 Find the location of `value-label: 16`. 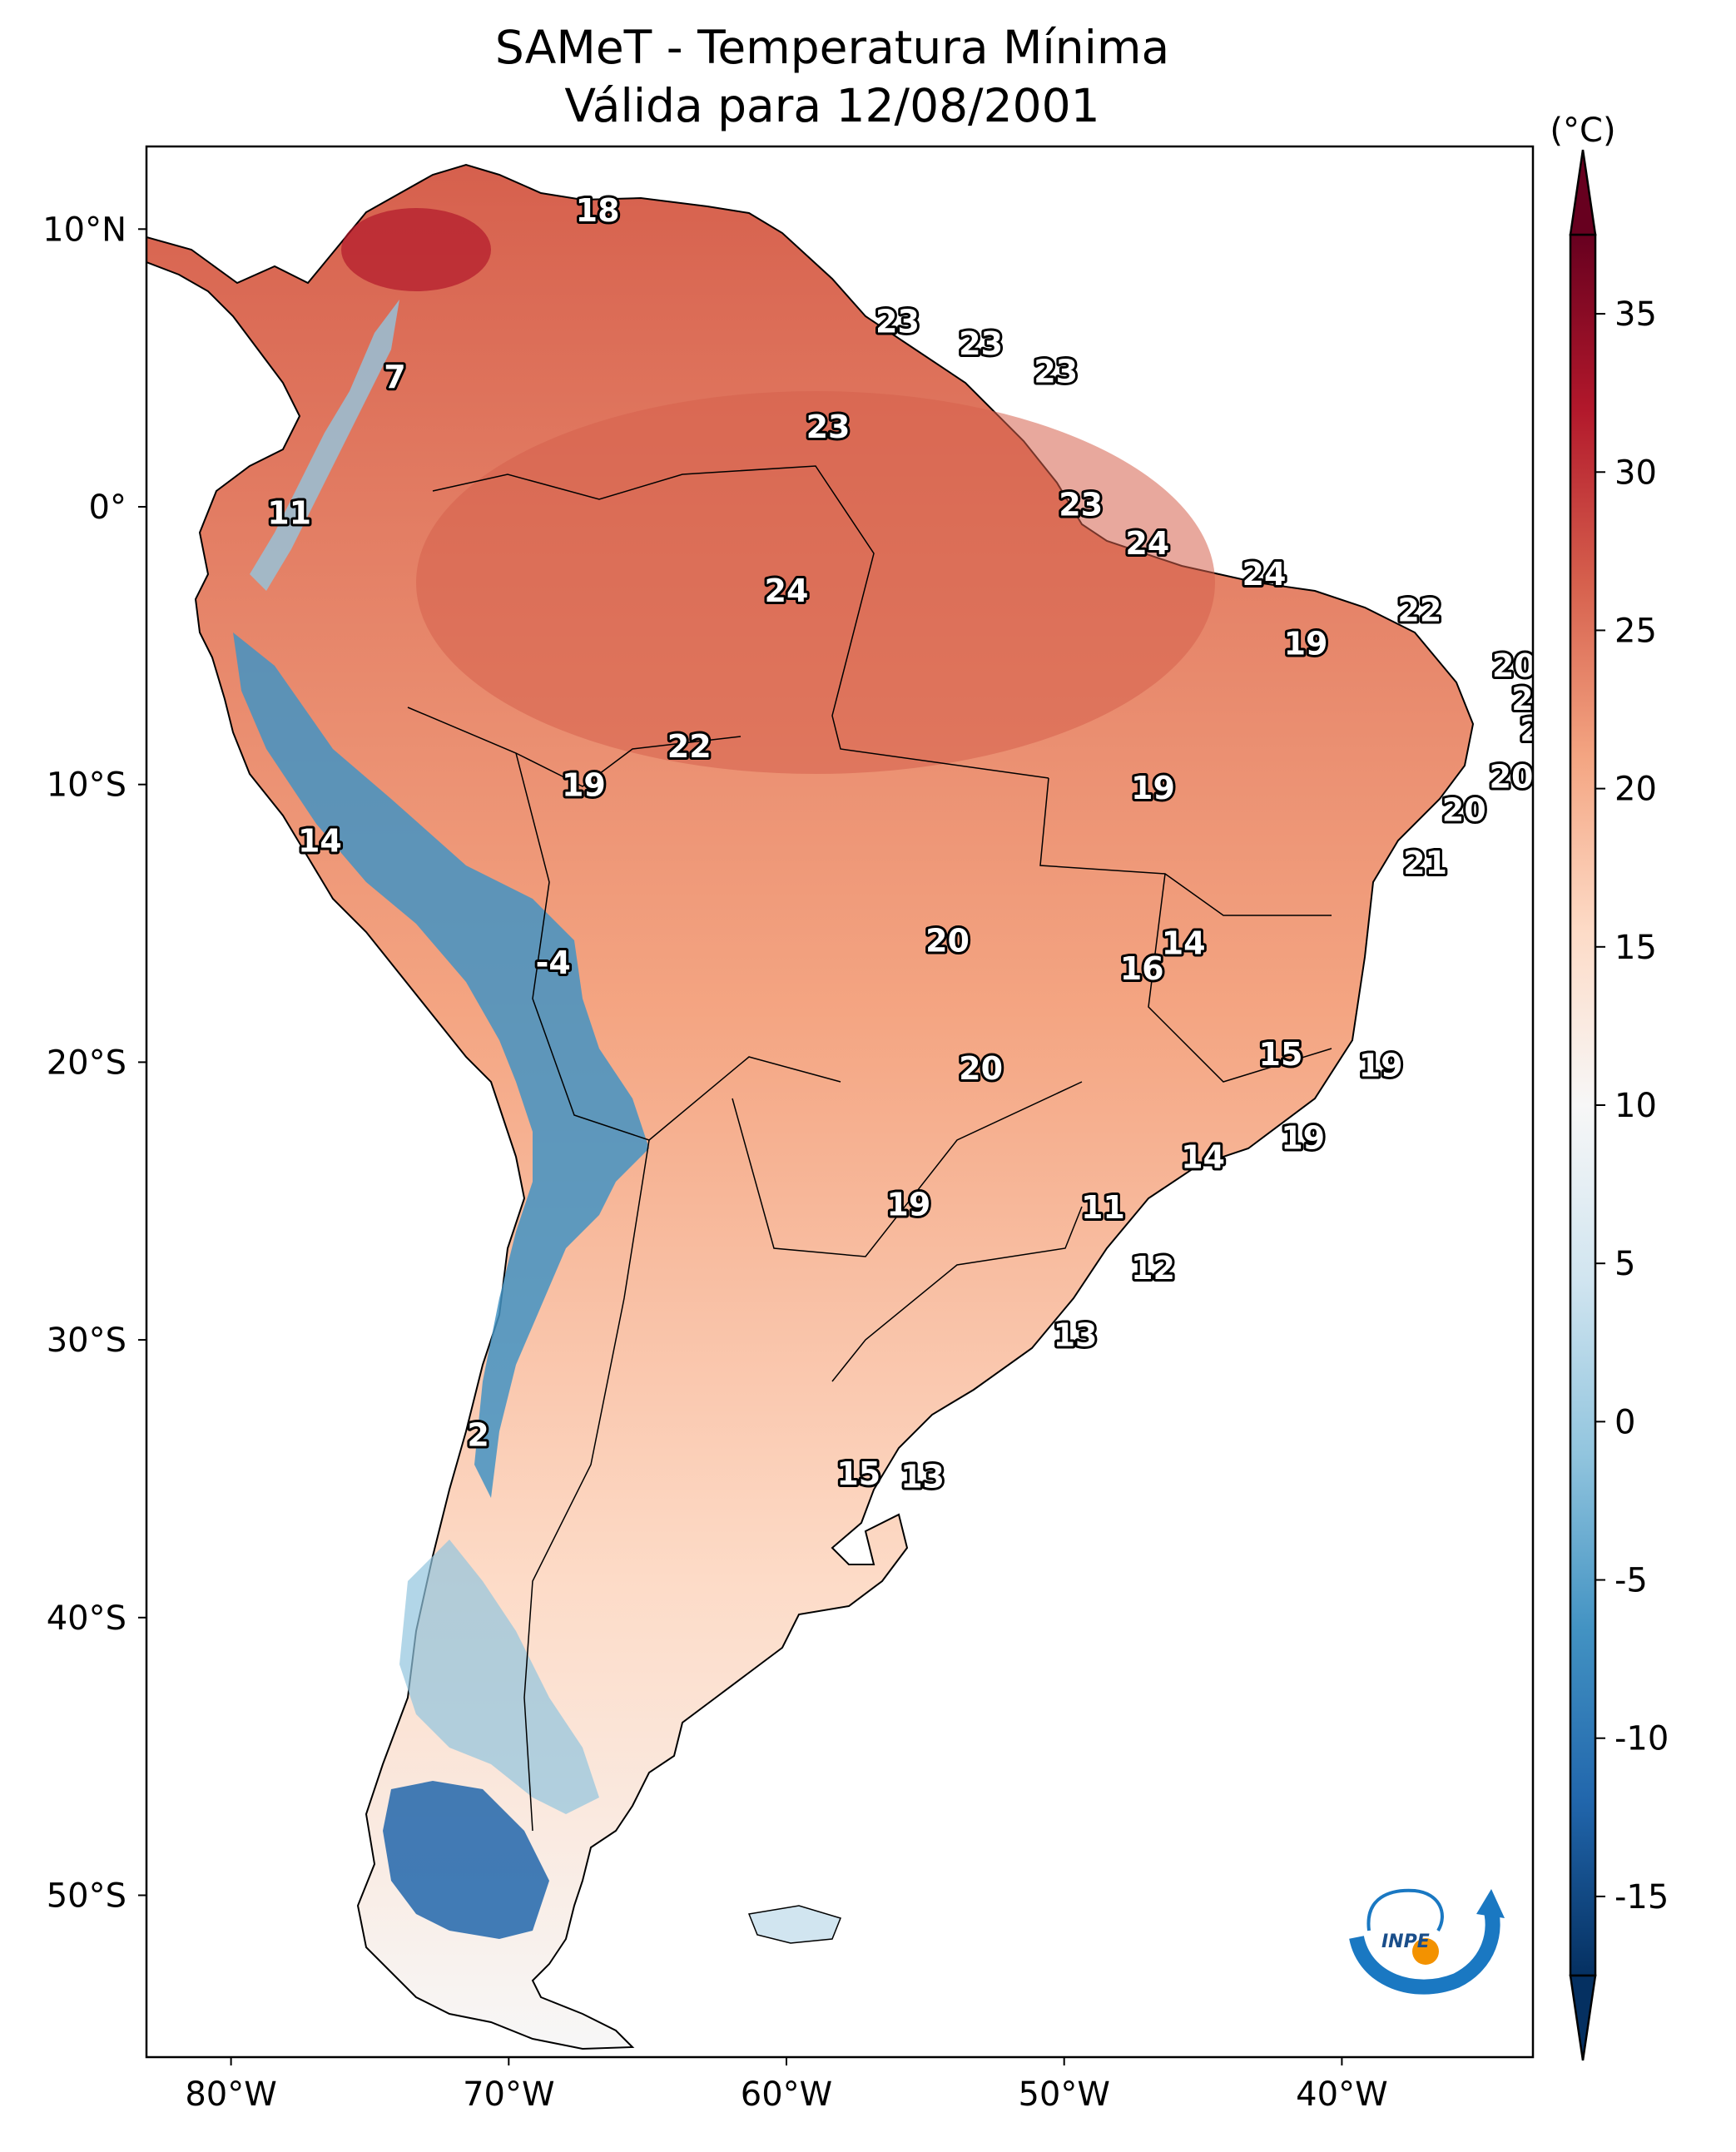

value-label: 16 is located at coordinates (1142, 968).